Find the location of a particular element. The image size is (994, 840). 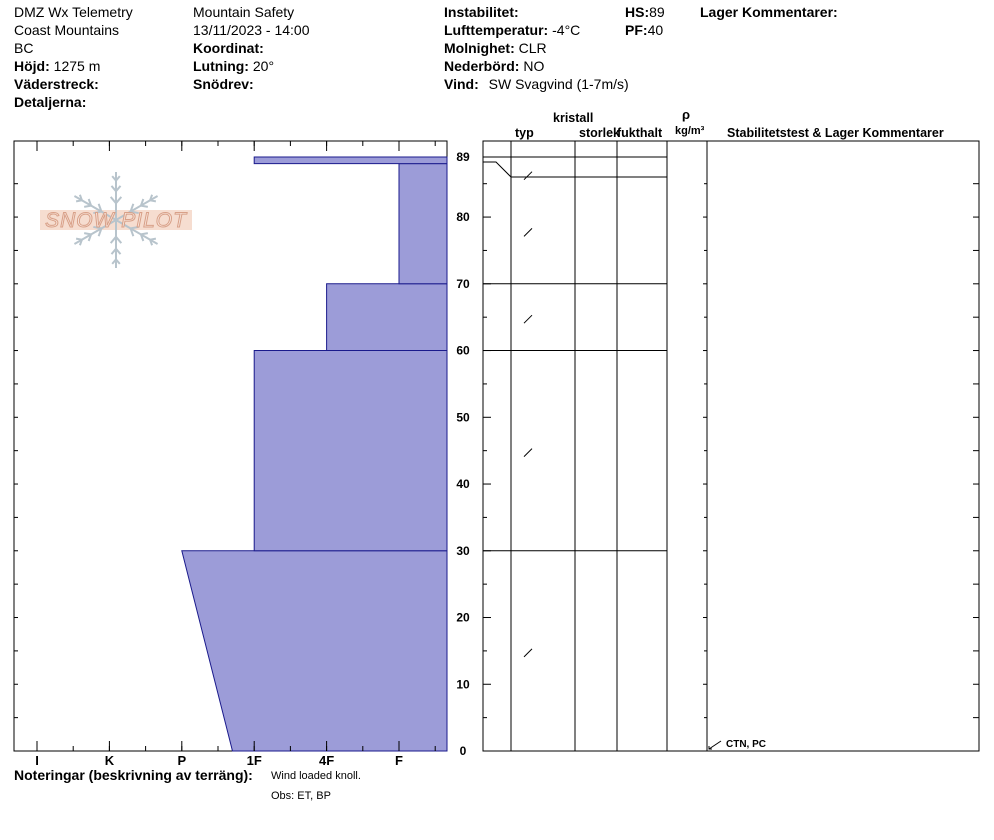

instability-label: Instabilitet: is located at coordinates (481, 12).